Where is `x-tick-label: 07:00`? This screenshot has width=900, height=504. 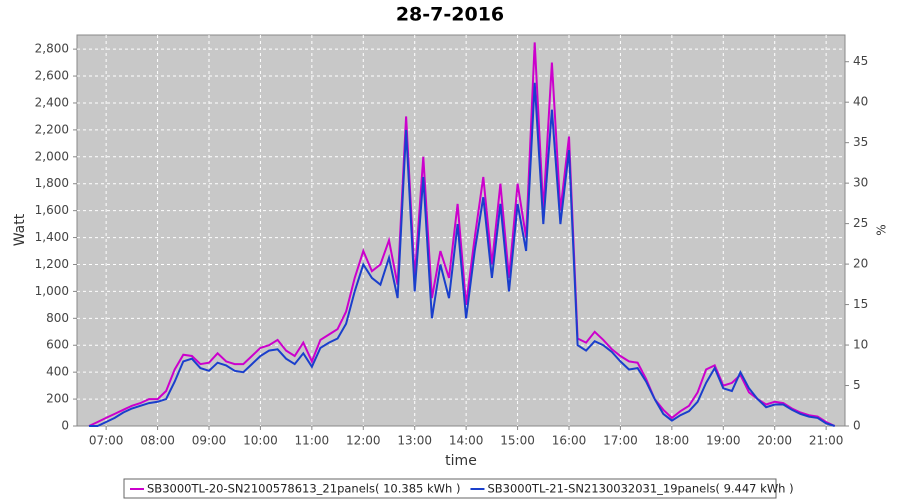
x-tick-label: 07:00 is located at coordinates (106, 441).